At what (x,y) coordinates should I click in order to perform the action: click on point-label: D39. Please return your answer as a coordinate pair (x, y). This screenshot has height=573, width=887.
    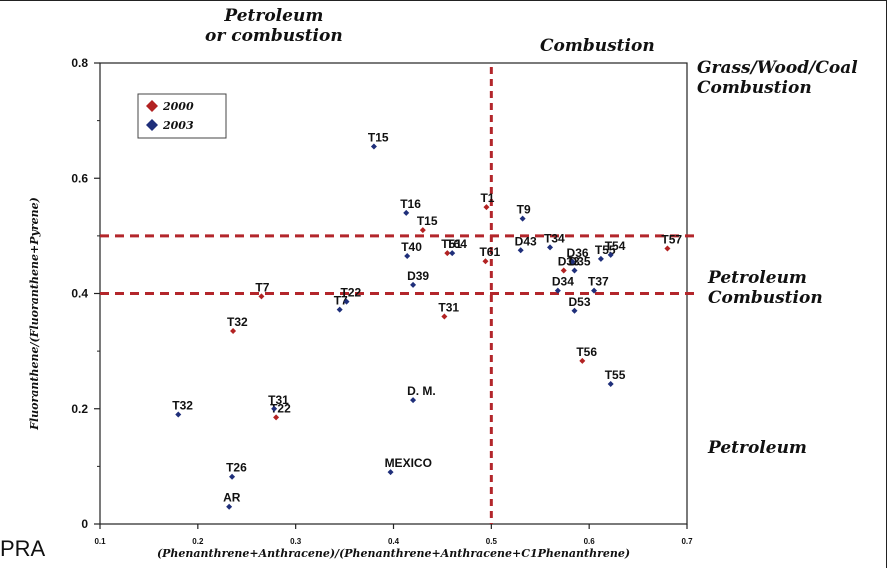
    Looking at the image, I should click on (418, 276).